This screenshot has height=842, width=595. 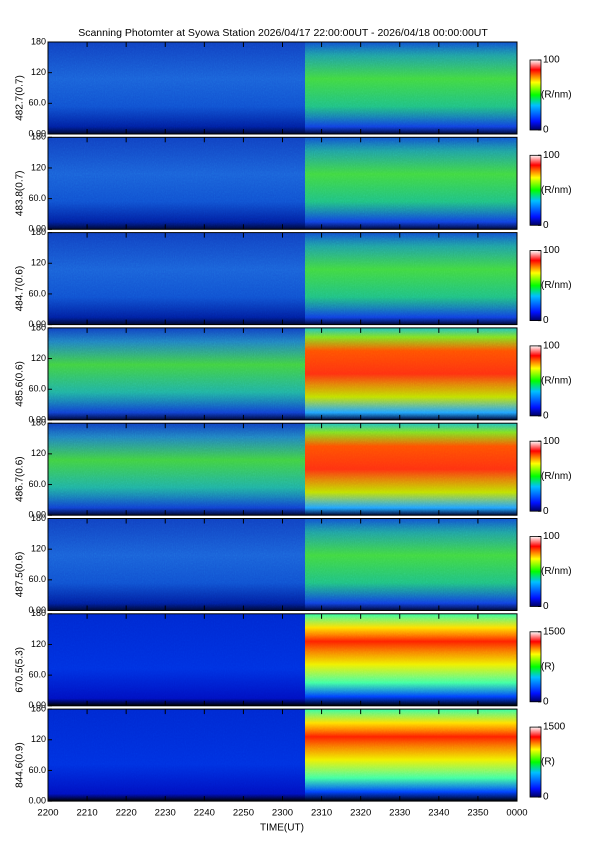 What do you see at coordinates (20, 289) in the screenshot?
I see `y-axis-label: 484.7(0.6)` at bounding box center [20, 289].